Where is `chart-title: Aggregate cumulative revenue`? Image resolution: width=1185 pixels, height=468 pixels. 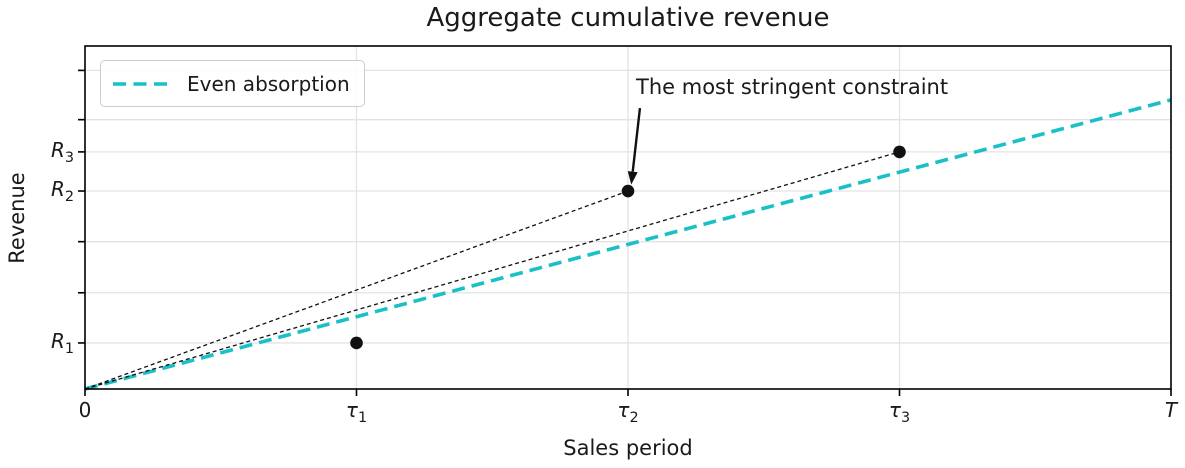 chart-title: Aggregate cumulative revenue is located at coordinates (628, 18).